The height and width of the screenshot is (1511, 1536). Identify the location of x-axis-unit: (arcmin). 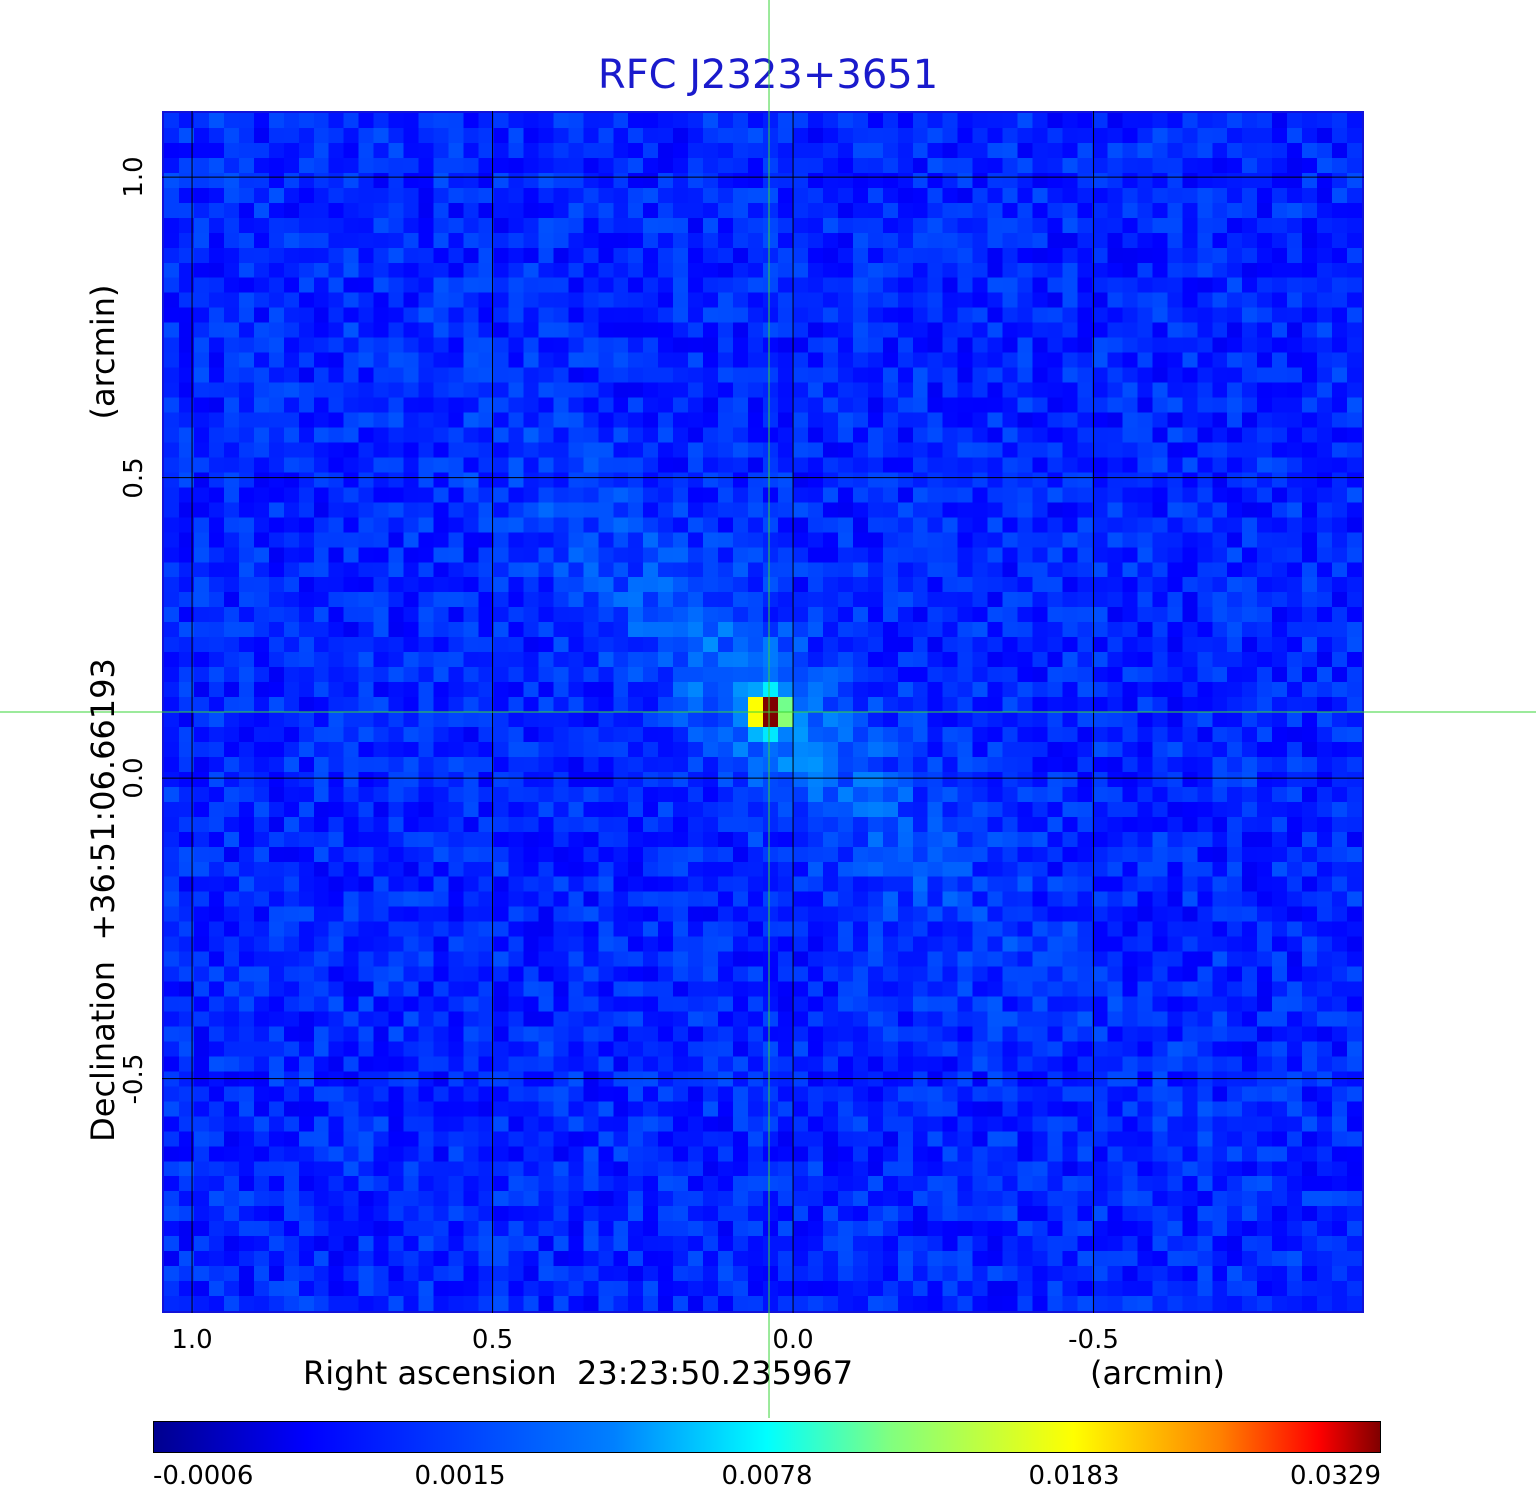
(1157, 1373).